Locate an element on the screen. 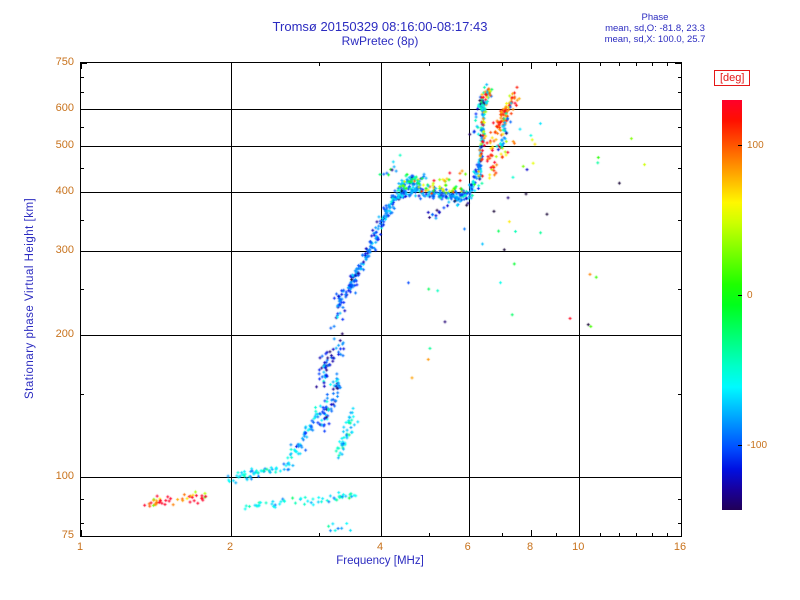 Image resolution: width=800 pixels, height=600 pixels. y-tick-label: 200 is located at coordinates (64, 333).